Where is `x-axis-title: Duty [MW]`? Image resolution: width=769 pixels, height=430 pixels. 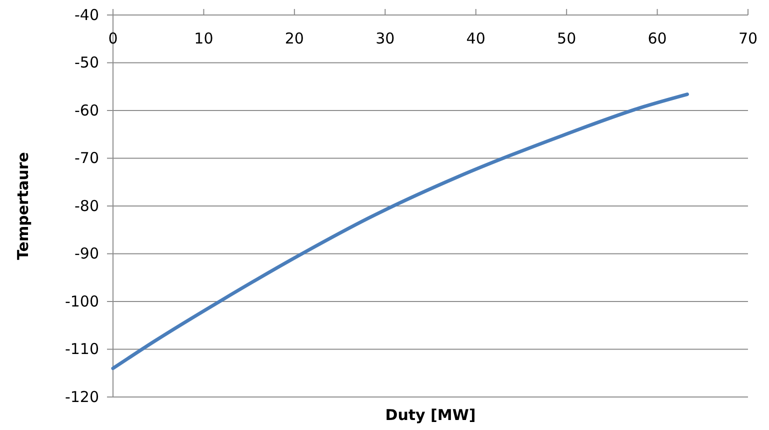 x-axis-title: Duty [MW] is located at coordinates (430, 415).